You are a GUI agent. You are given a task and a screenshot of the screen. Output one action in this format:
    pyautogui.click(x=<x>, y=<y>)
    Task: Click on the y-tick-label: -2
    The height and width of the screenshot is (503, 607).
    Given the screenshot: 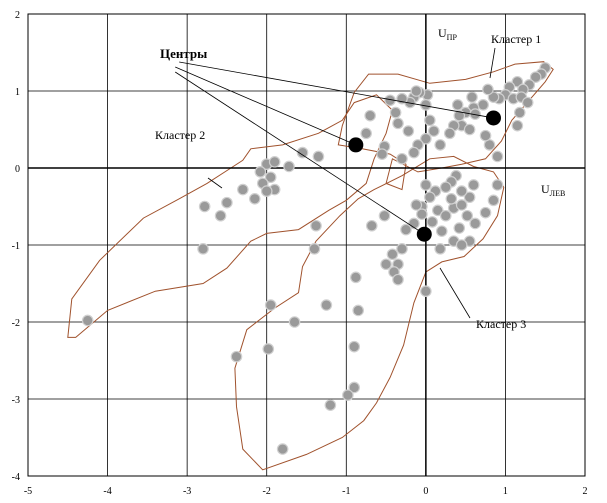 What is the action you would take?
    pyautogui.click(x=16, y=323)
    